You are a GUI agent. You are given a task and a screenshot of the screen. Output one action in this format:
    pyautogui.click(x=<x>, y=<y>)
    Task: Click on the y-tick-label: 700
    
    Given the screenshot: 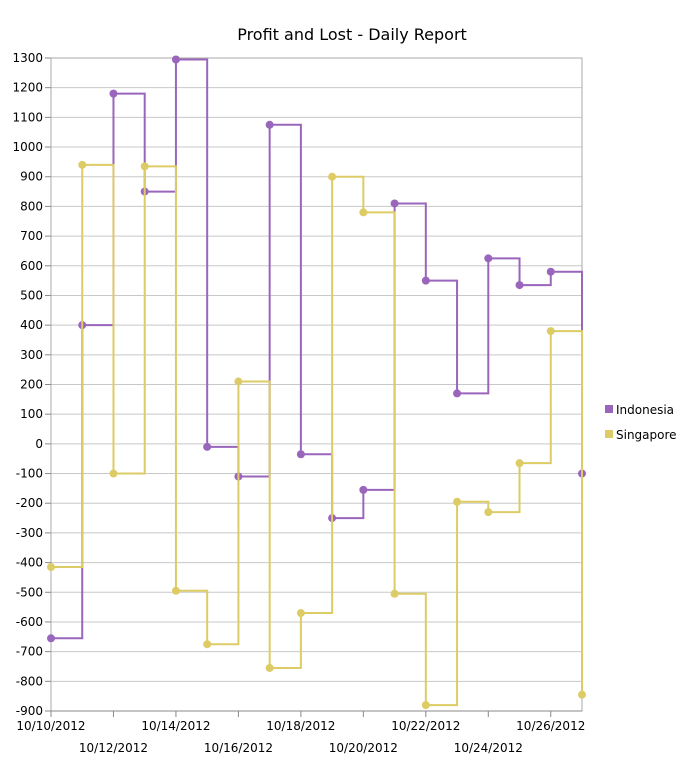 What is the action you would take?
    pyautogui.click(x=31, y=236)
    